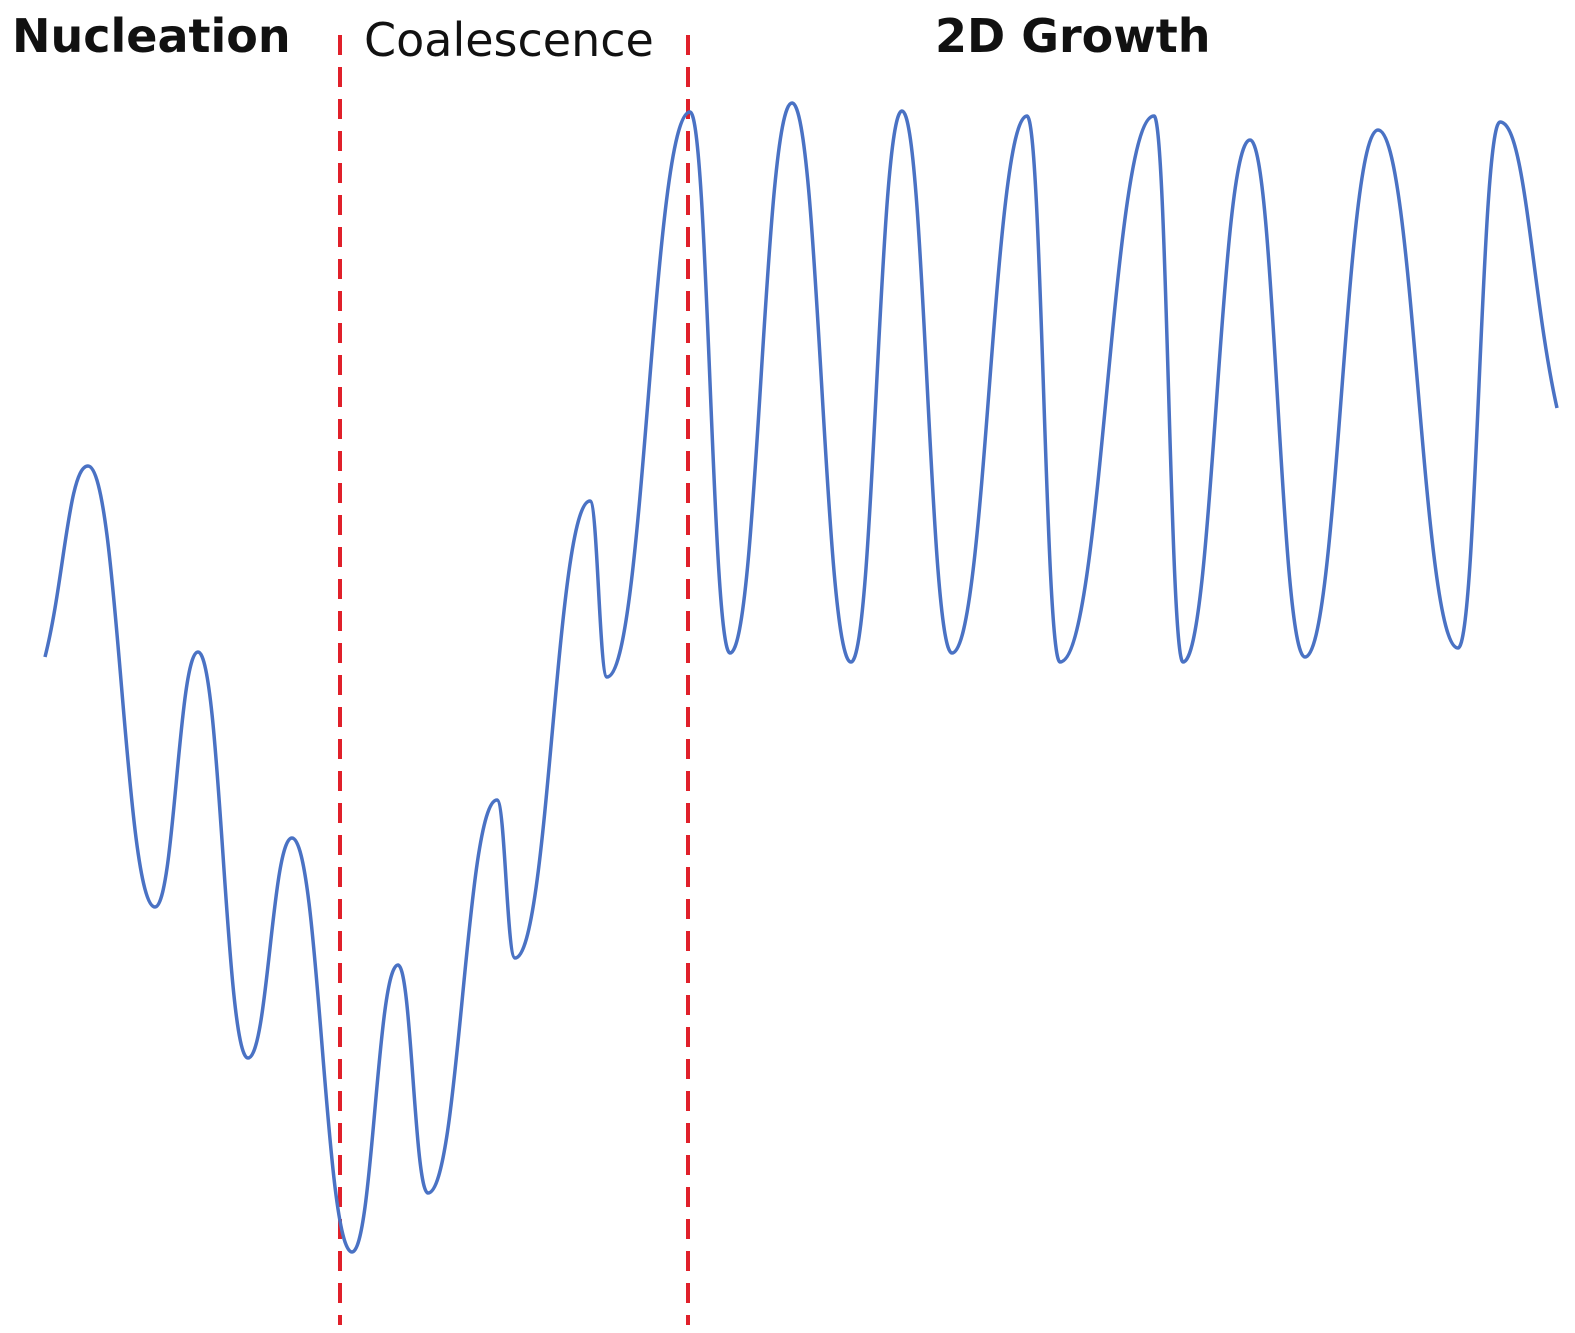 Image resolution: width=1575 pixels, height=1333 pixels. Describe the element at coordinates (1072, 36) in the screenshot. I see `phase-label: 2D Growth` at that location.